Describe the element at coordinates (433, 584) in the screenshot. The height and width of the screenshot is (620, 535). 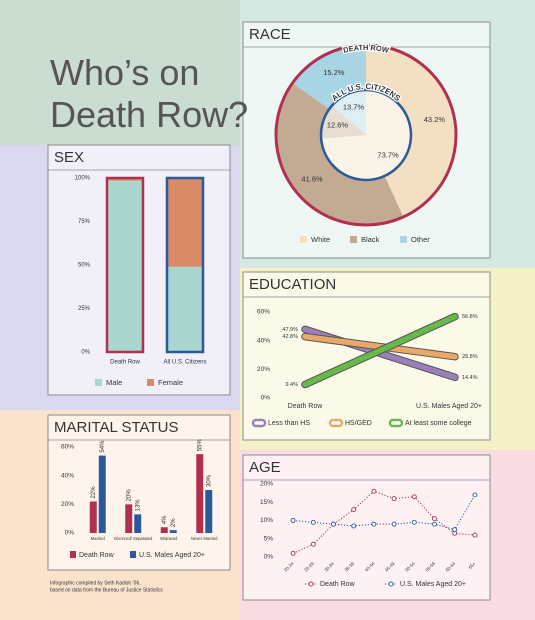
I see `legend-label: U.S. Males Aged 20+` at that location.